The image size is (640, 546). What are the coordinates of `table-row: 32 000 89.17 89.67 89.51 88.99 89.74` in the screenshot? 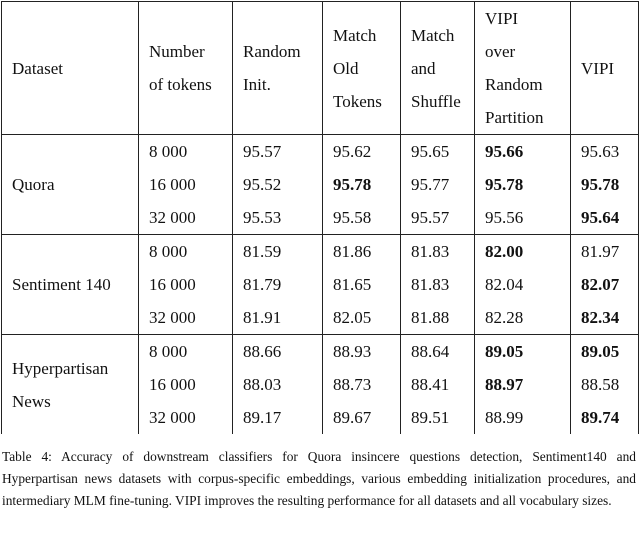 It's located at (320, 417).